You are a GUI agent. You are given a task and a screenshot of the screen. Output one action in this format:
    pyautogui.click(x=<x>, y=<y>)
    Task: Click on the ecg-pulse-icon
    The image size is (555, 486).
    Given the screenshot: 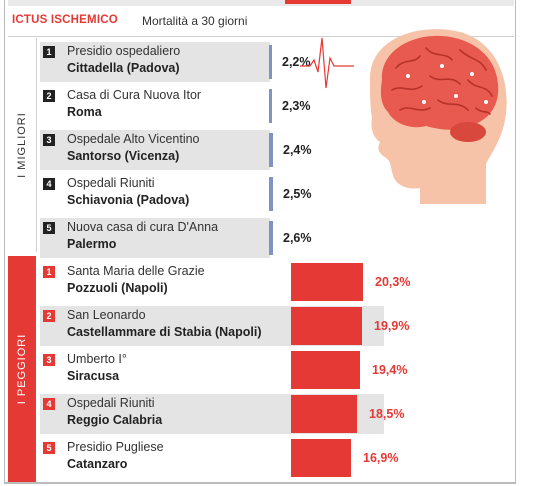 What is the action you would take?
    pyautogui.click(x=327, y=63)
    